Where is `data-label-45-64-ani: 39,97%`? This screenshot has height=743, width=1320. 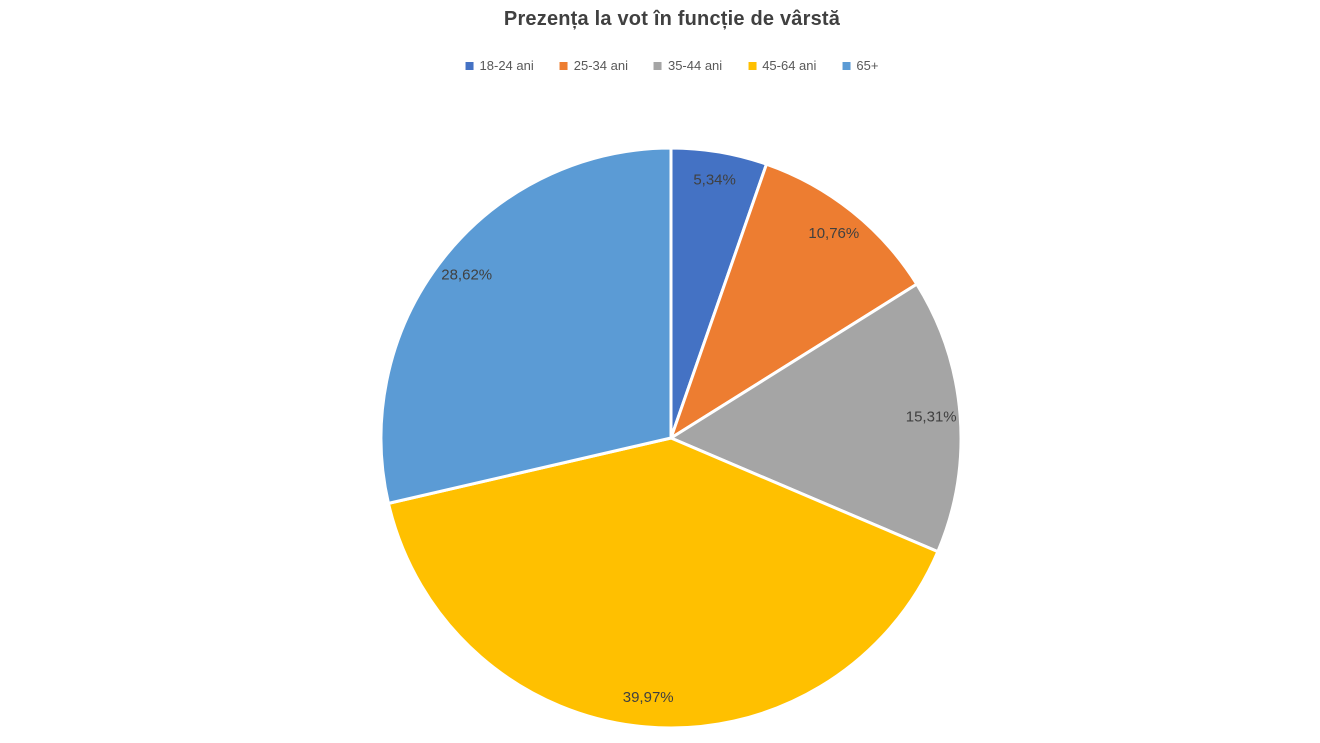 data-label-45-64-ani: 39,97% is located at coordinates (648, 697).